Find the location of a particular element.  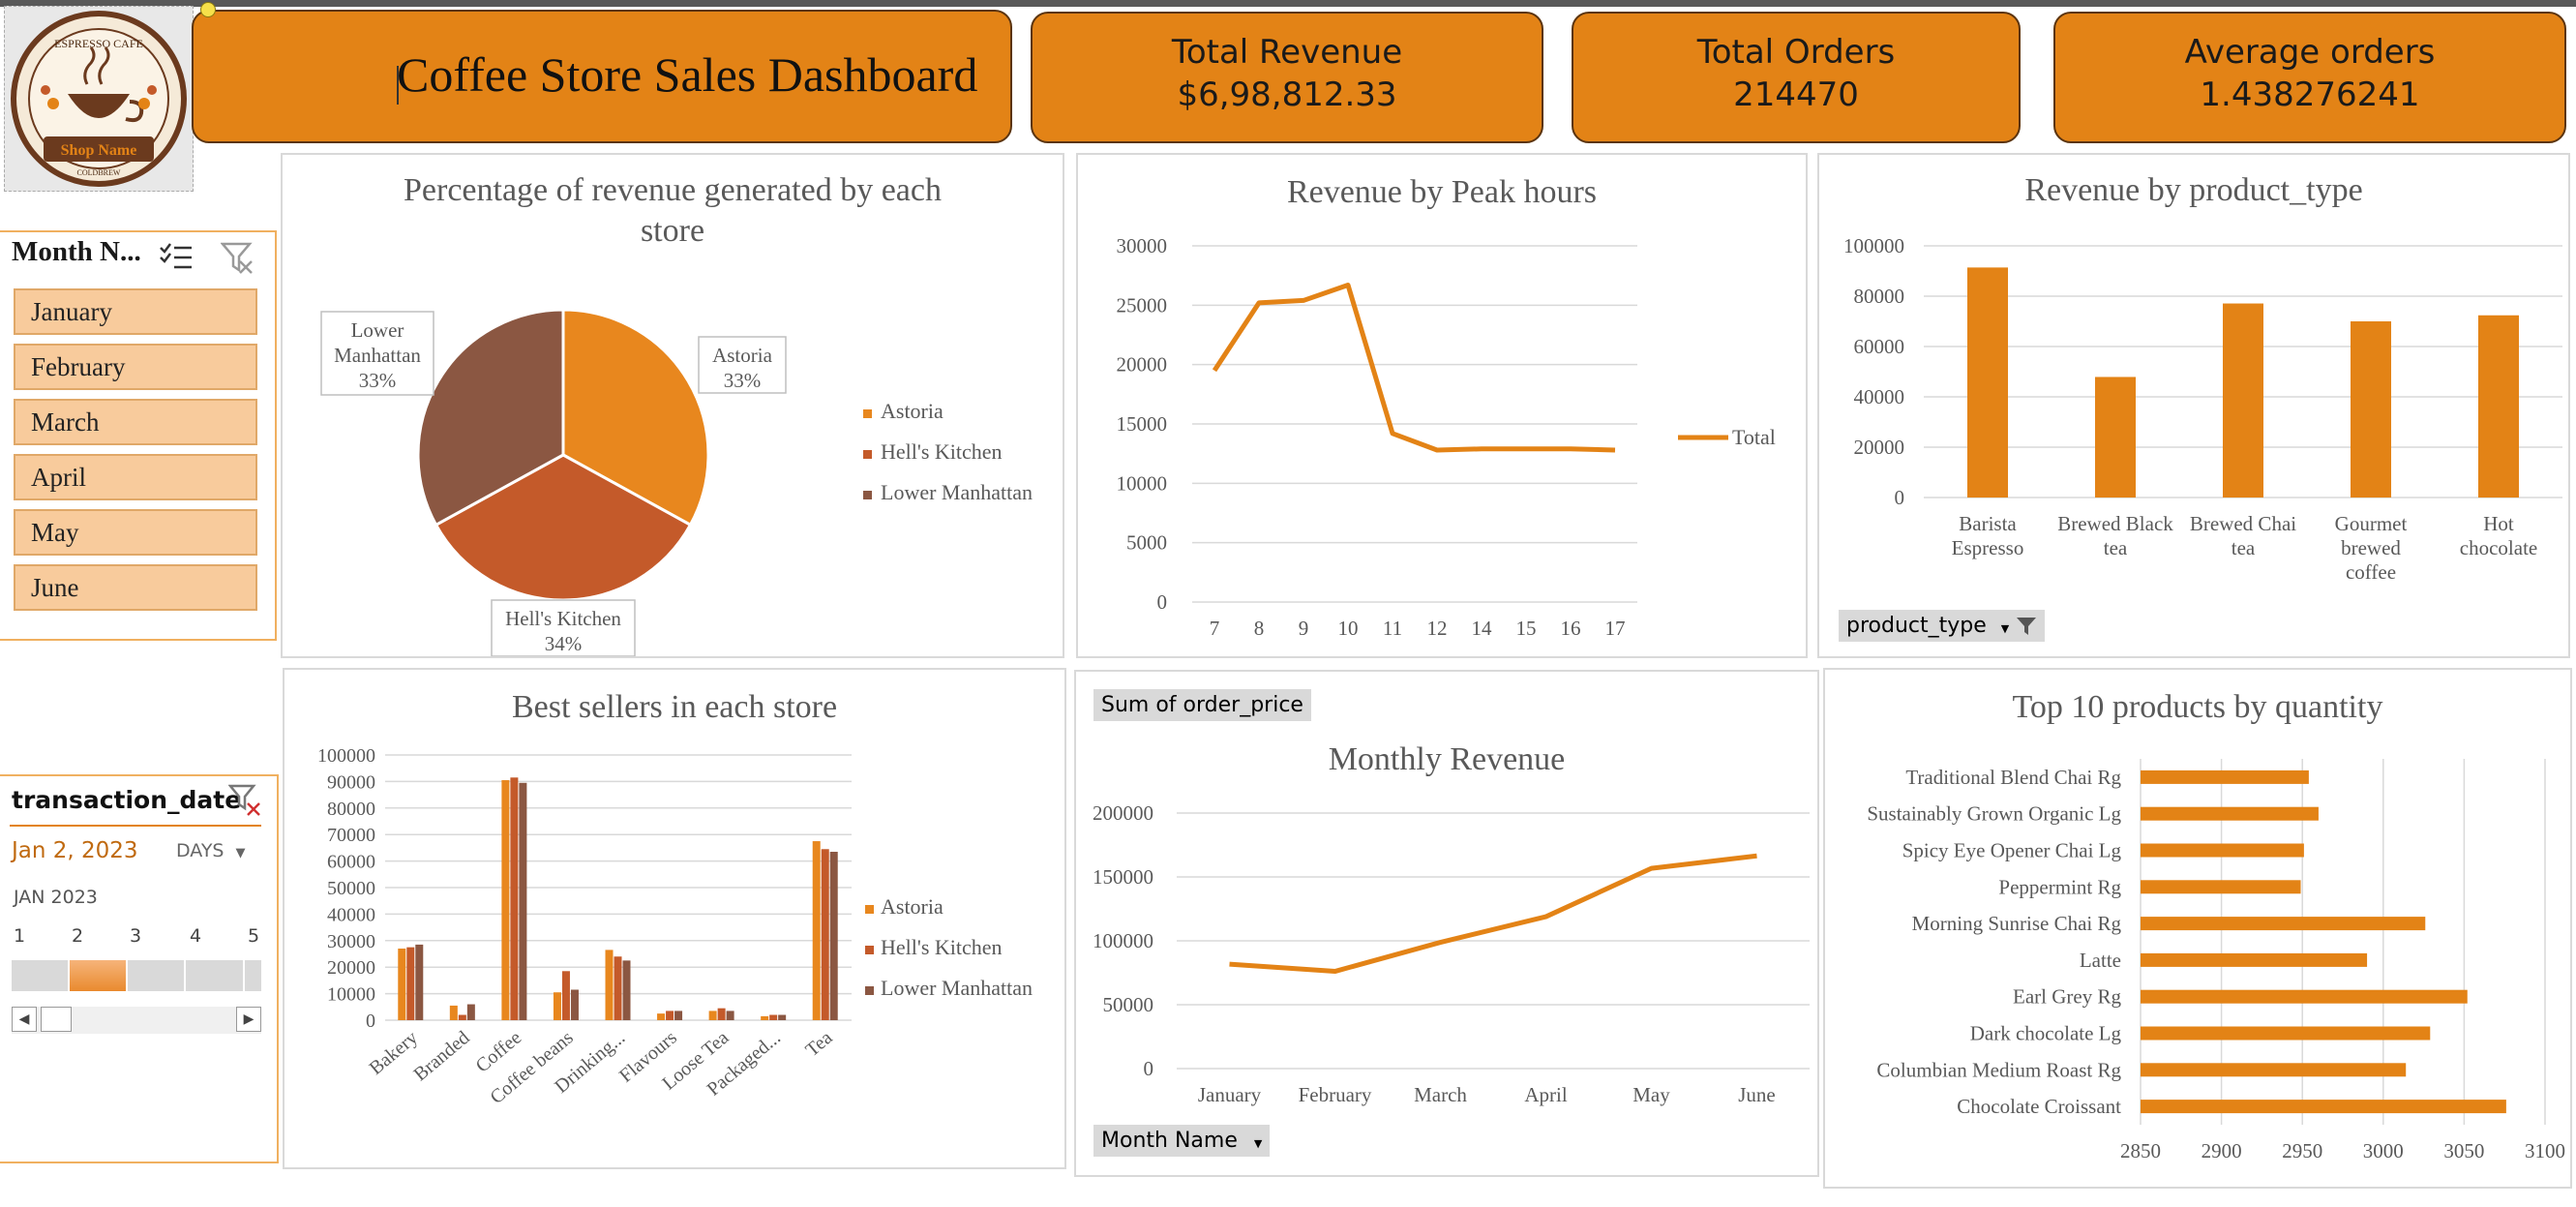

pie-data-label-percent: 33% is located at coordinates (378, 380).